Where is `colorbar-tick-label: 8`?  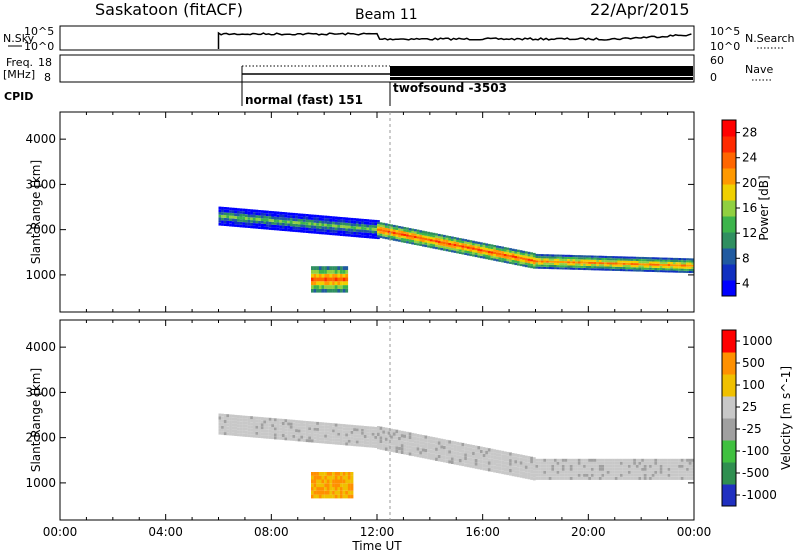 colorbar-tick-label: 8 is located at coordinates (746, 258).